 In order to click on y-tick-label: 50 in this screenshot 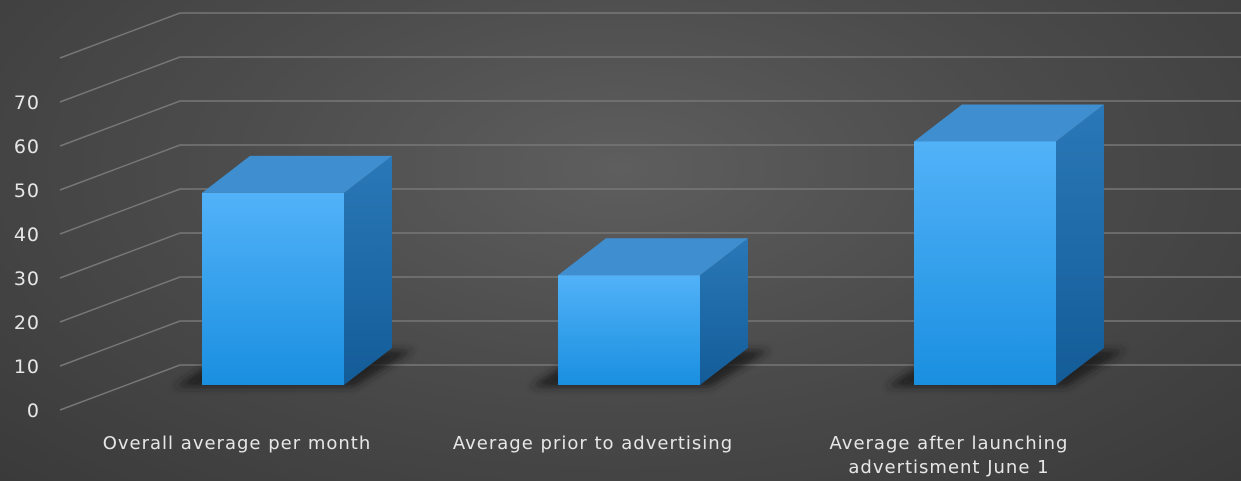, I will do `click(27, 191)`.